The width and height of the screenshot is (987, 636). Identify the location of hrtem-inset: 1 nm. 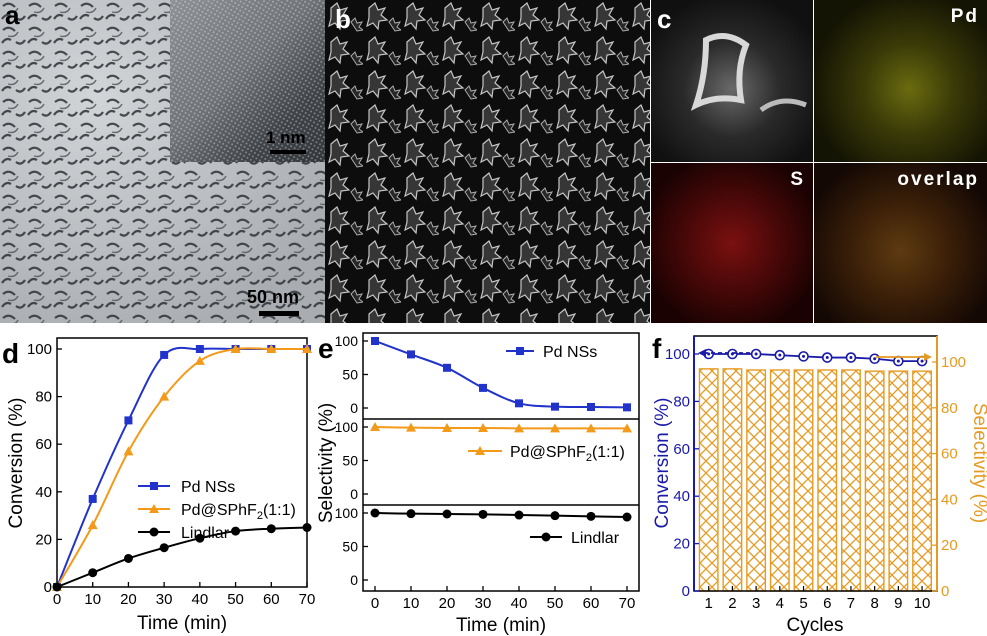
(247, 81).